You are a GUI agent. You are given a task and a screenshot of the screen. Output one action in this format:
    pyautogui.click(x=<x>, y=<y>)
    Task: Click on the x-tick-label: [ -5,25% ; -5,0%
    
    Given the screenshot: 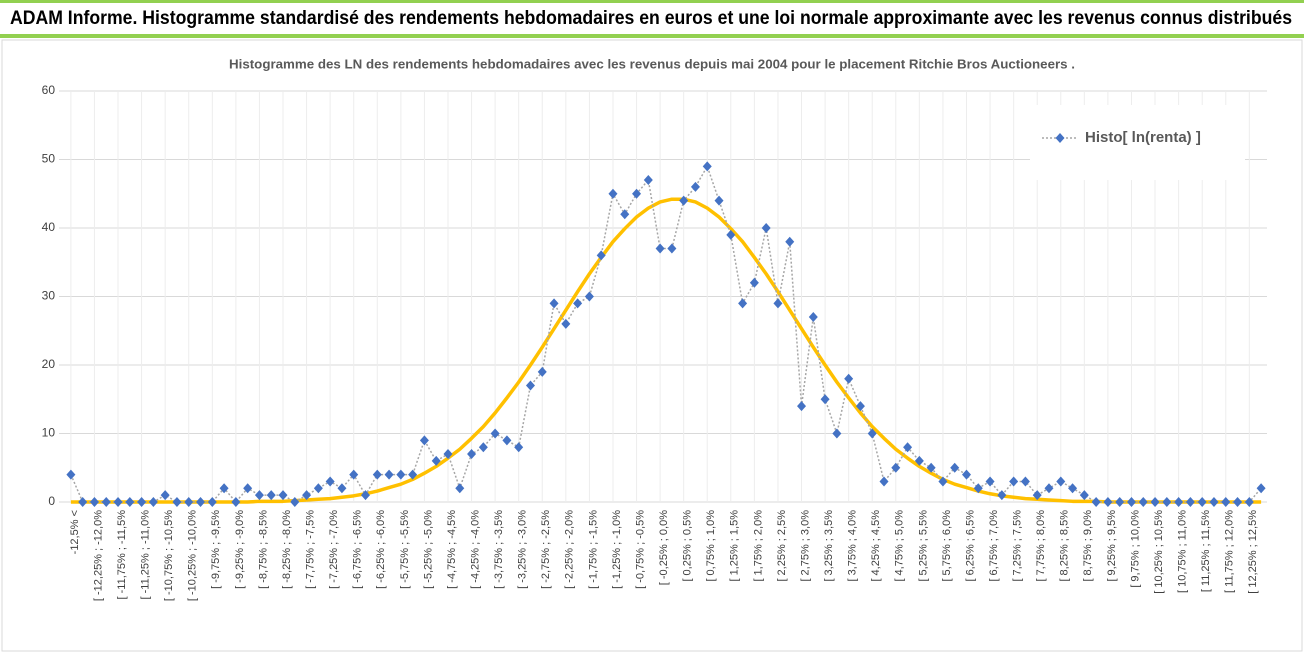 What is the action you would take?
    pyautogui.click(x=428, y=549)
    